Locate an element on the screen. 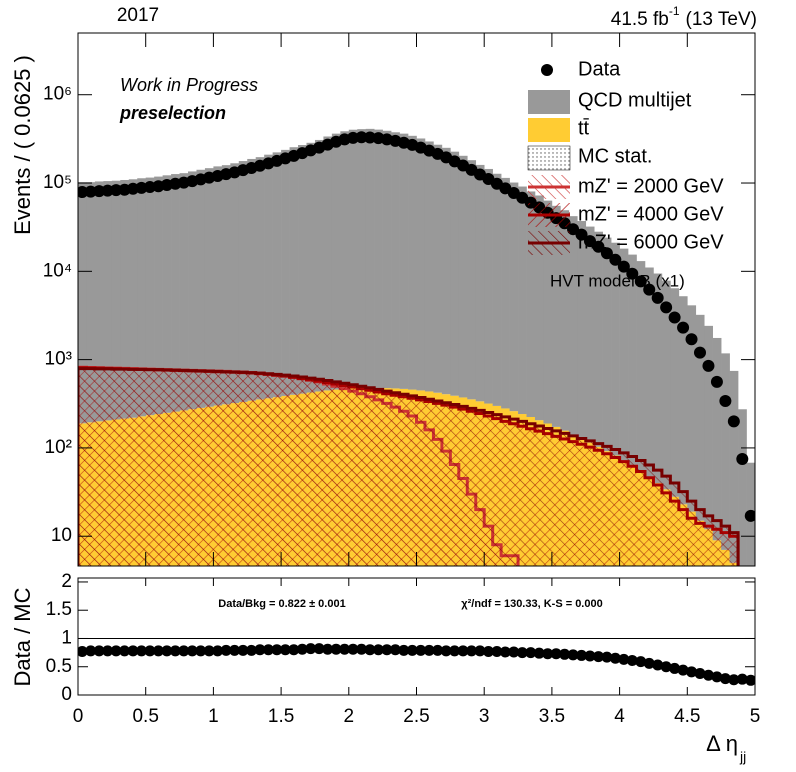  ratio-y-tick-label: 1.5 is located at coordinates (59, 609).